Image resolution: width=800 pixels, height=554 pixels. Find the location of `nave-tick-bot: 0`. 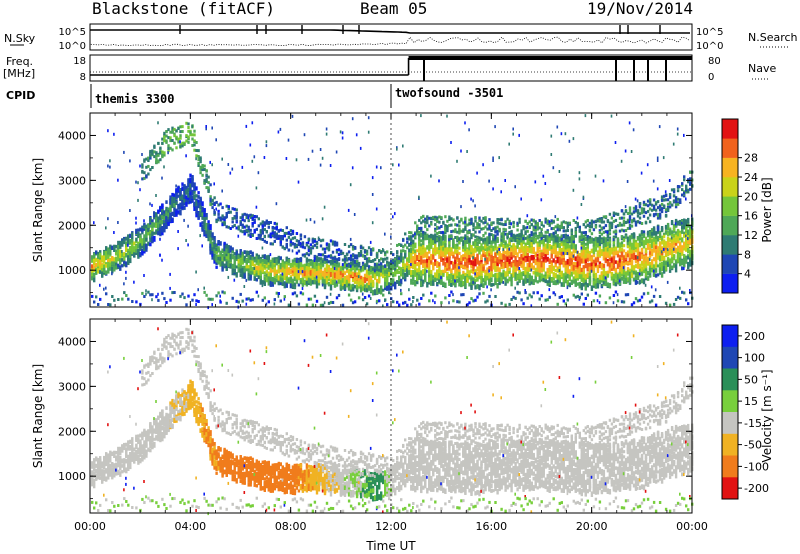

nave-tick-bot: 0 is located at coordinates (711, 77).